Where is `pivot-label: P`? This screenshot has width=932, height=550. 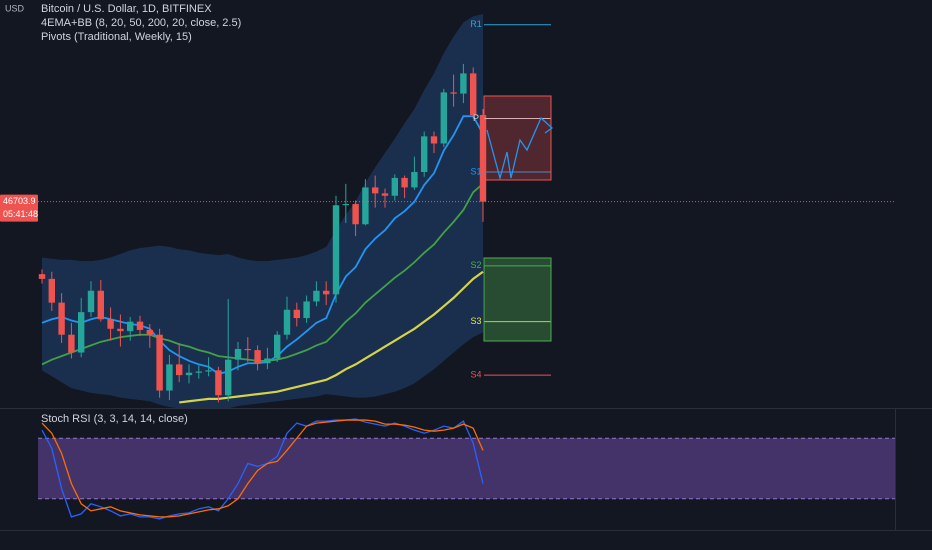
pivot-label: P is located at coordinates (476, 118).